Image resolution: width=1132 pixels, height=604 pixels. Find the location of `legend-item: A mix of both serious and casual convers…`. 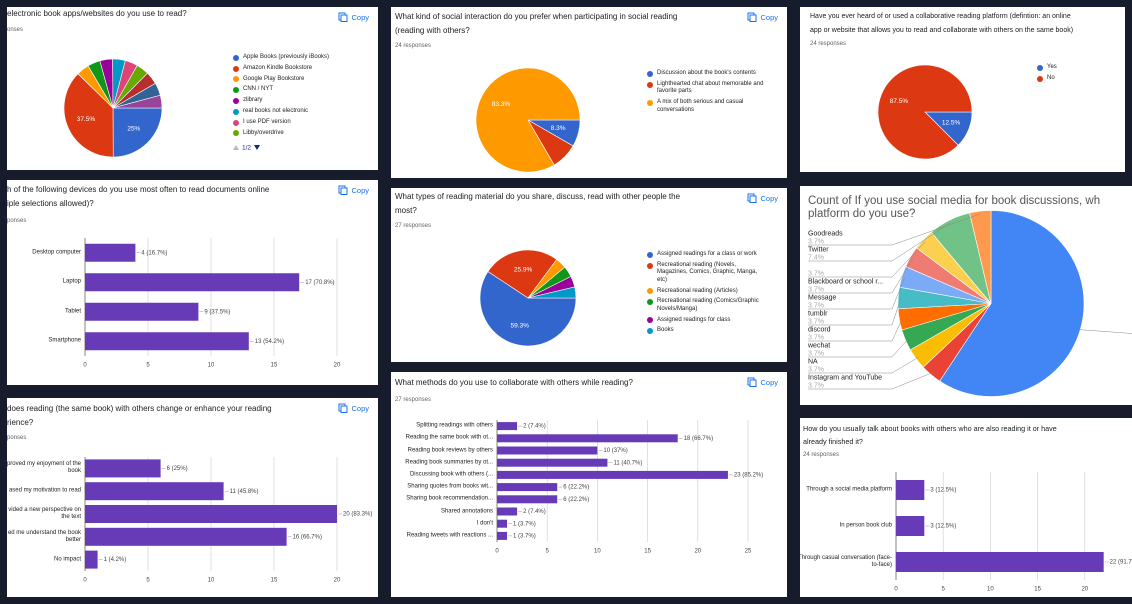

legend-item: A mix of both serious and casual convers… is located at coordinates (709, 106).